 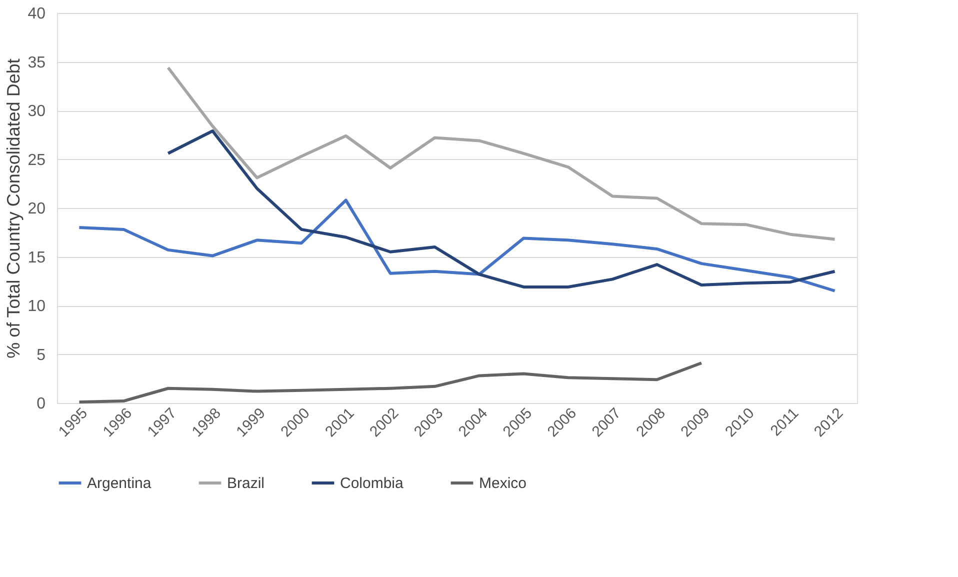 I want to click on y-tick-label: 25, so click(x=37, y=160).